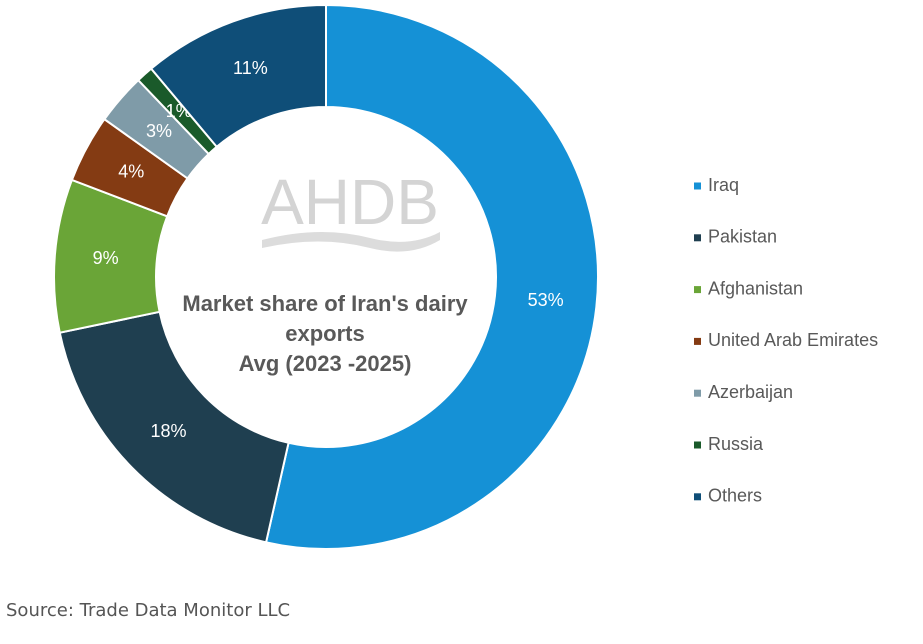  Describe the element at coordinates (735, 496) in the screenshot. I see `legend-label: Others` at that location.